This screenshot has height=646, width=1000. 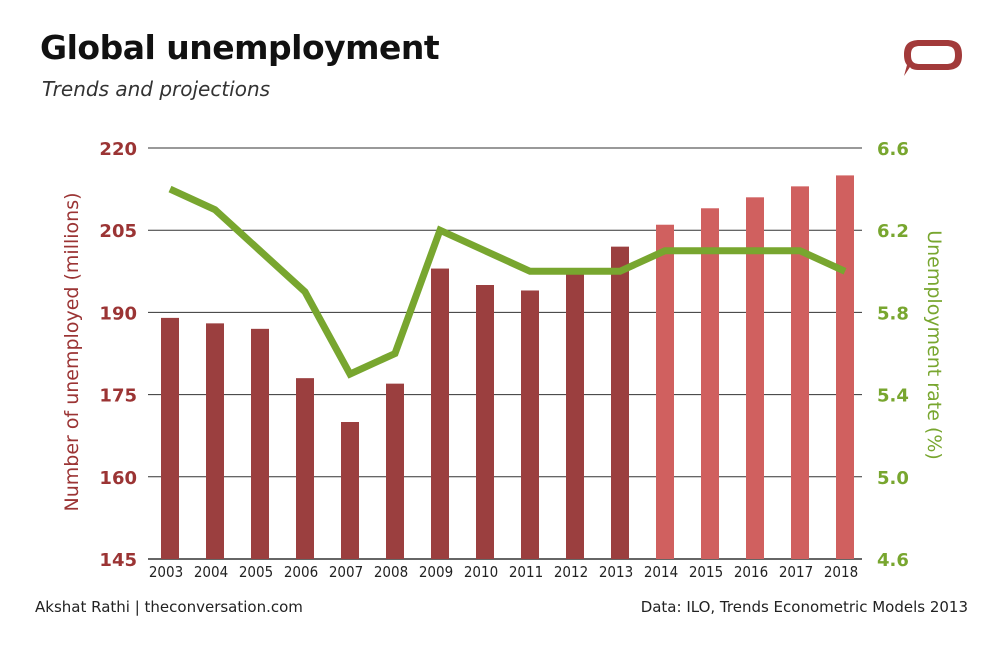 I want to click on x-tick-label: 2006, so click(x=301, y=572).